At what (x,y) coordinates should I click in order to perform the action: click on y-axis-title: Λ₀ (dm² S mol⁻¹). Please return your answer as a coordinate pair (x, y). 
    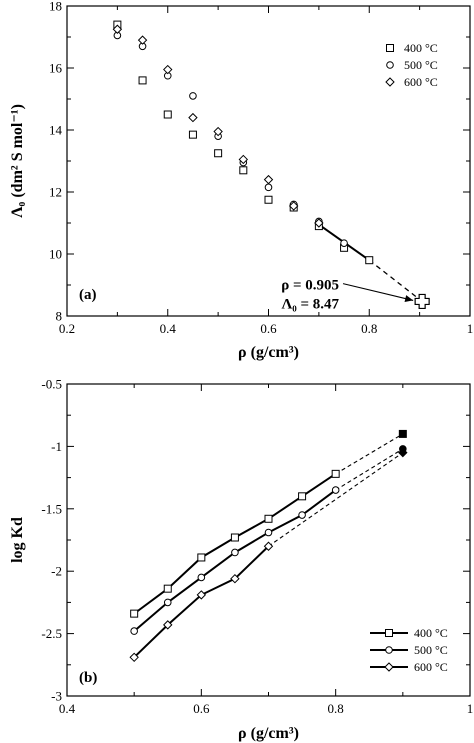
    Looking at the image, I should click on (17, 161).